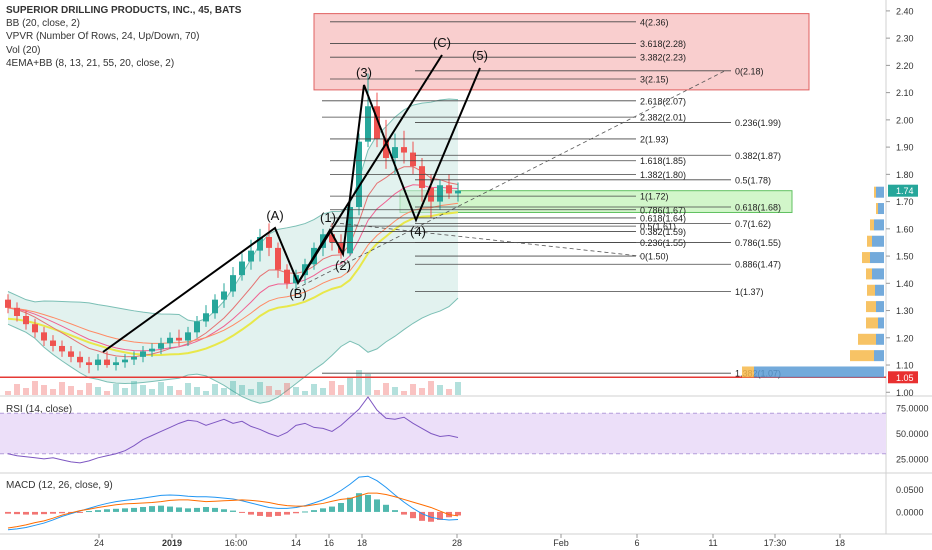 The width and height of the screenshot is (932, 550). Describe the element at coordinates (654, 22) in the screenshot. I see `fib-level-label: 4(2.36)` at that location.